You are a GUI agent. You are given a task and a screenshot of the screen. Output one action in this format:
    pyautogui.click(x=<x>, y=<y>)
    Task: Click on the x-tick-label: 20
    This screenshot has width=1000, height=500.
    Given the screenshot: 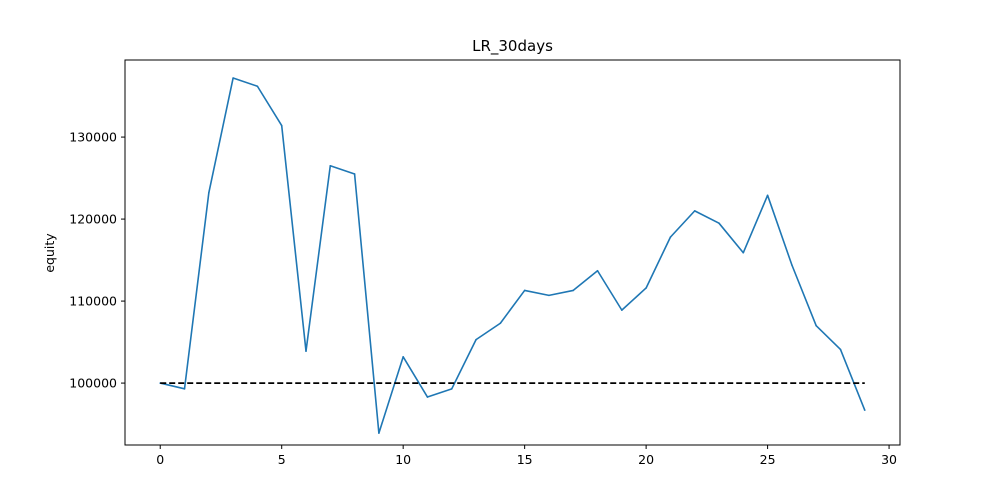 What is the action you would take?
    pyautogui.click(x=646, y=459)
    